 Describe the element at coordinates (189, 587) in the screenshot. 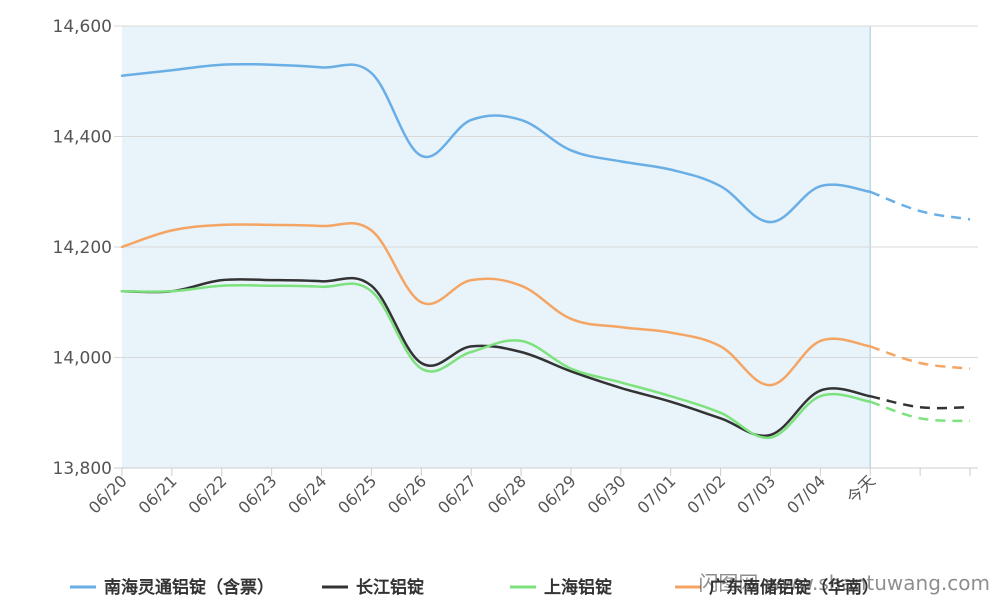

I see `legend-label: 南海灵通铝锭（含票）` at that location.